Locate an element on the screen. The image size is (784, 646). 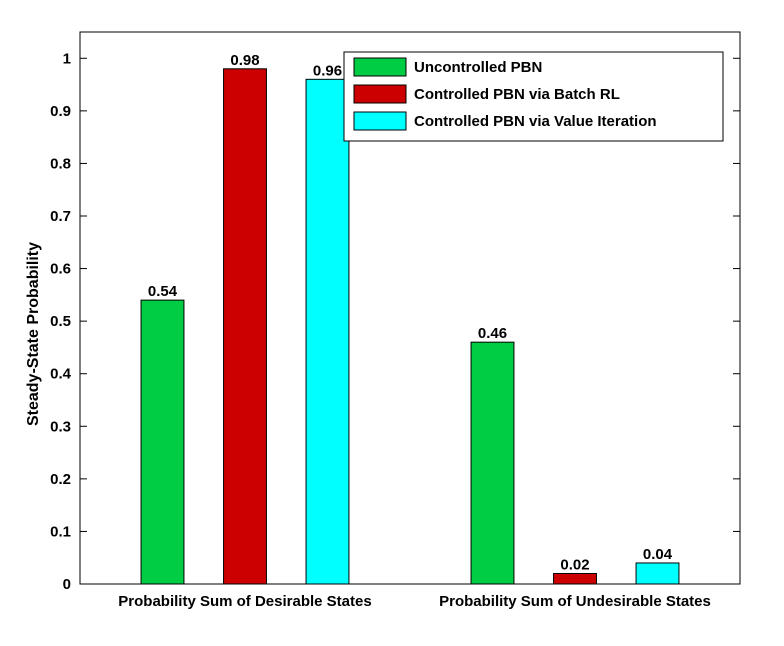
y-axis-label: Steady-State Probability is located at coordinates (33, 334).